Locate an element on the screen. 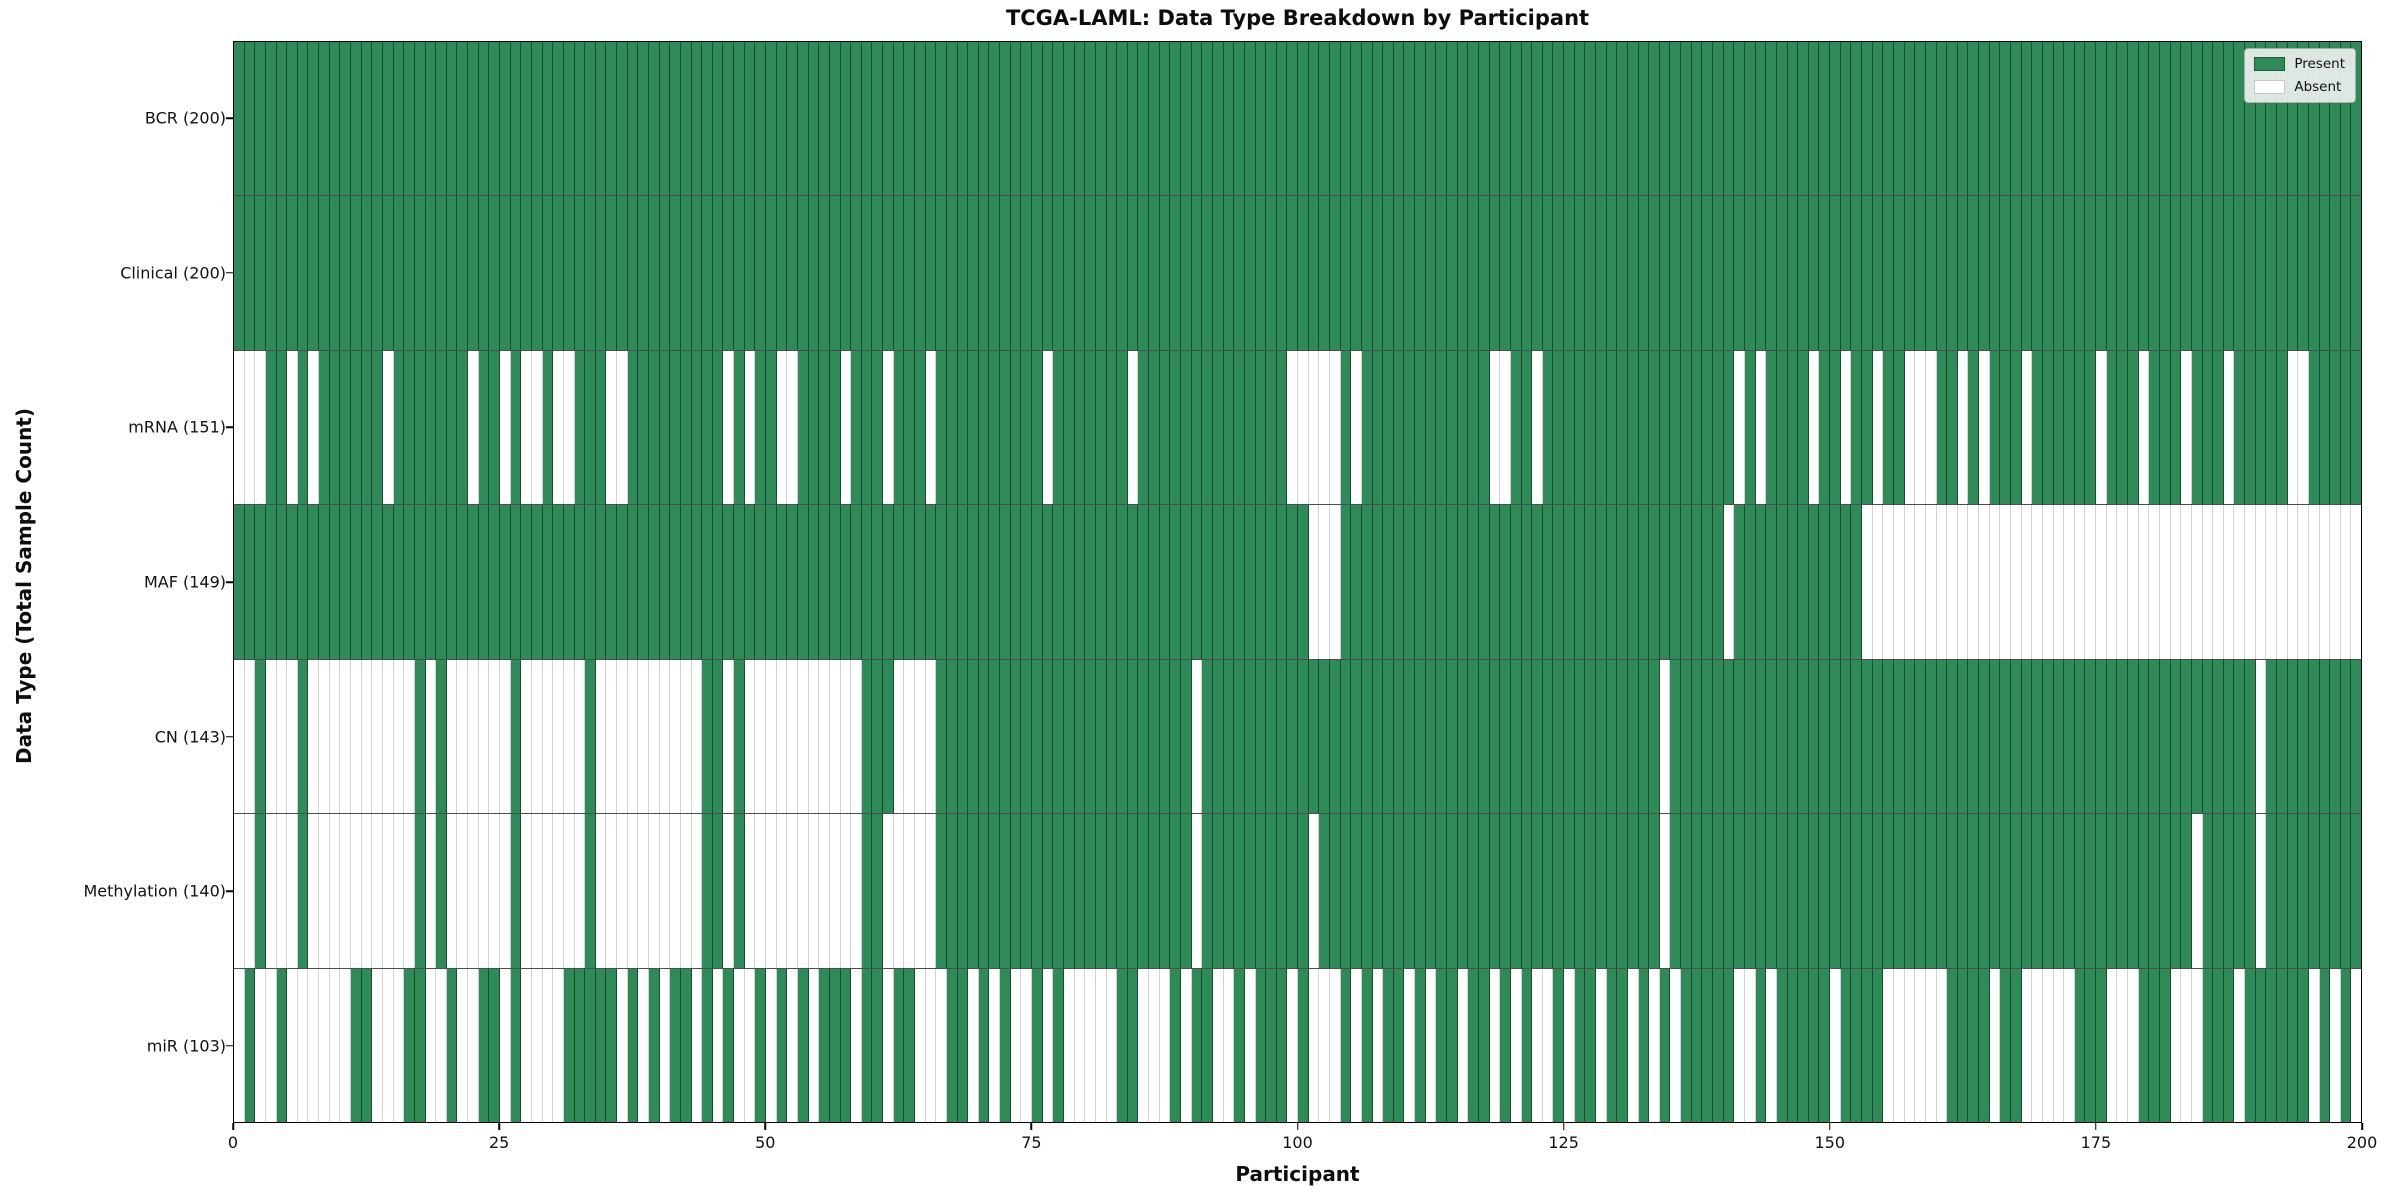  y-tick-label-Clinical: Clinical (200) is located at coordinates (173, 273).